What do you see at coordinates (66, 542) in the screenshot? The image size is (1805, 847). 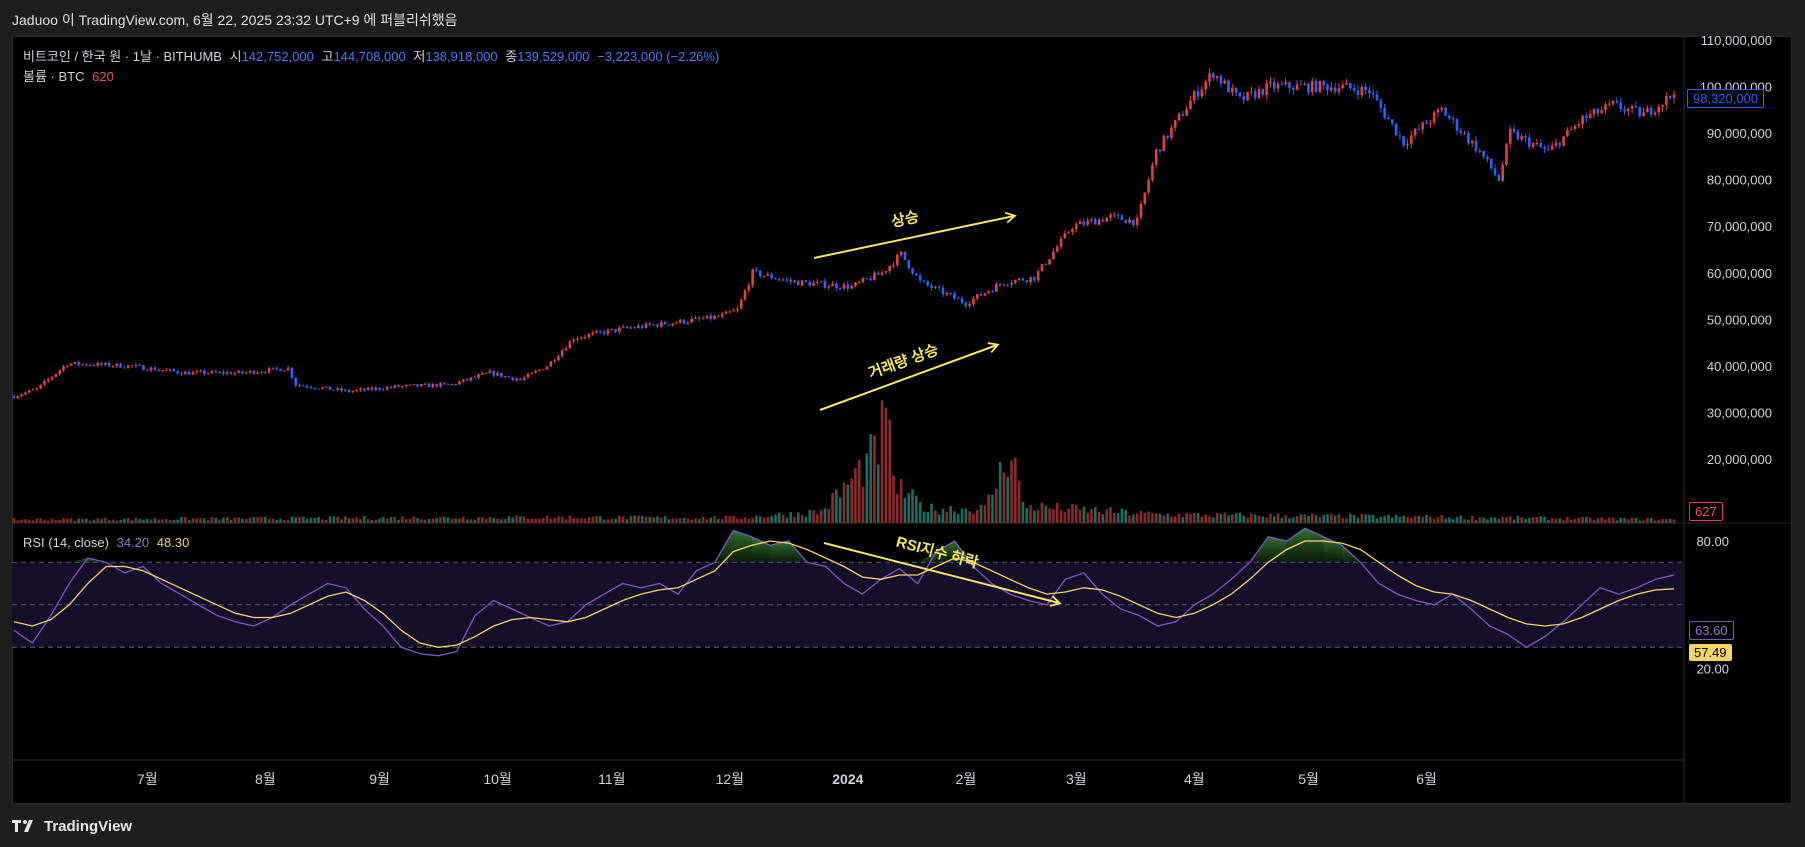 I see `rsi-label: RSI (14, close)` at bounding box center [66, 542].